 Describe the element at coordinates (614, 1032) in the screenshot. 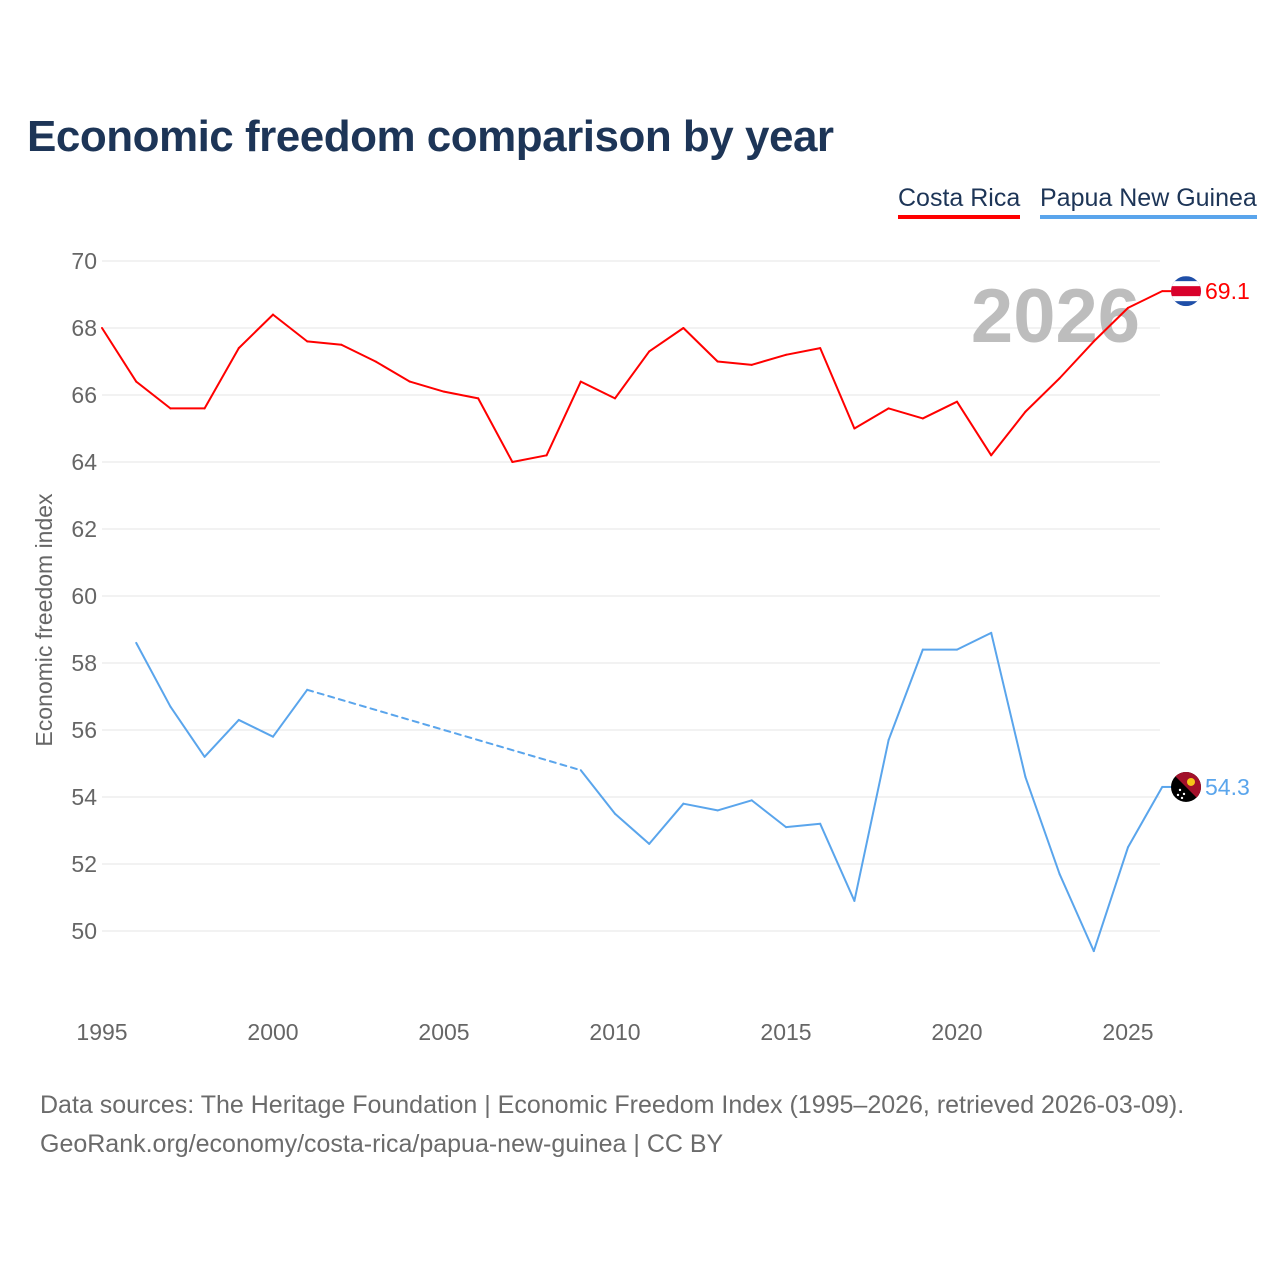

I see `x-tick-label: 2010` at that location.